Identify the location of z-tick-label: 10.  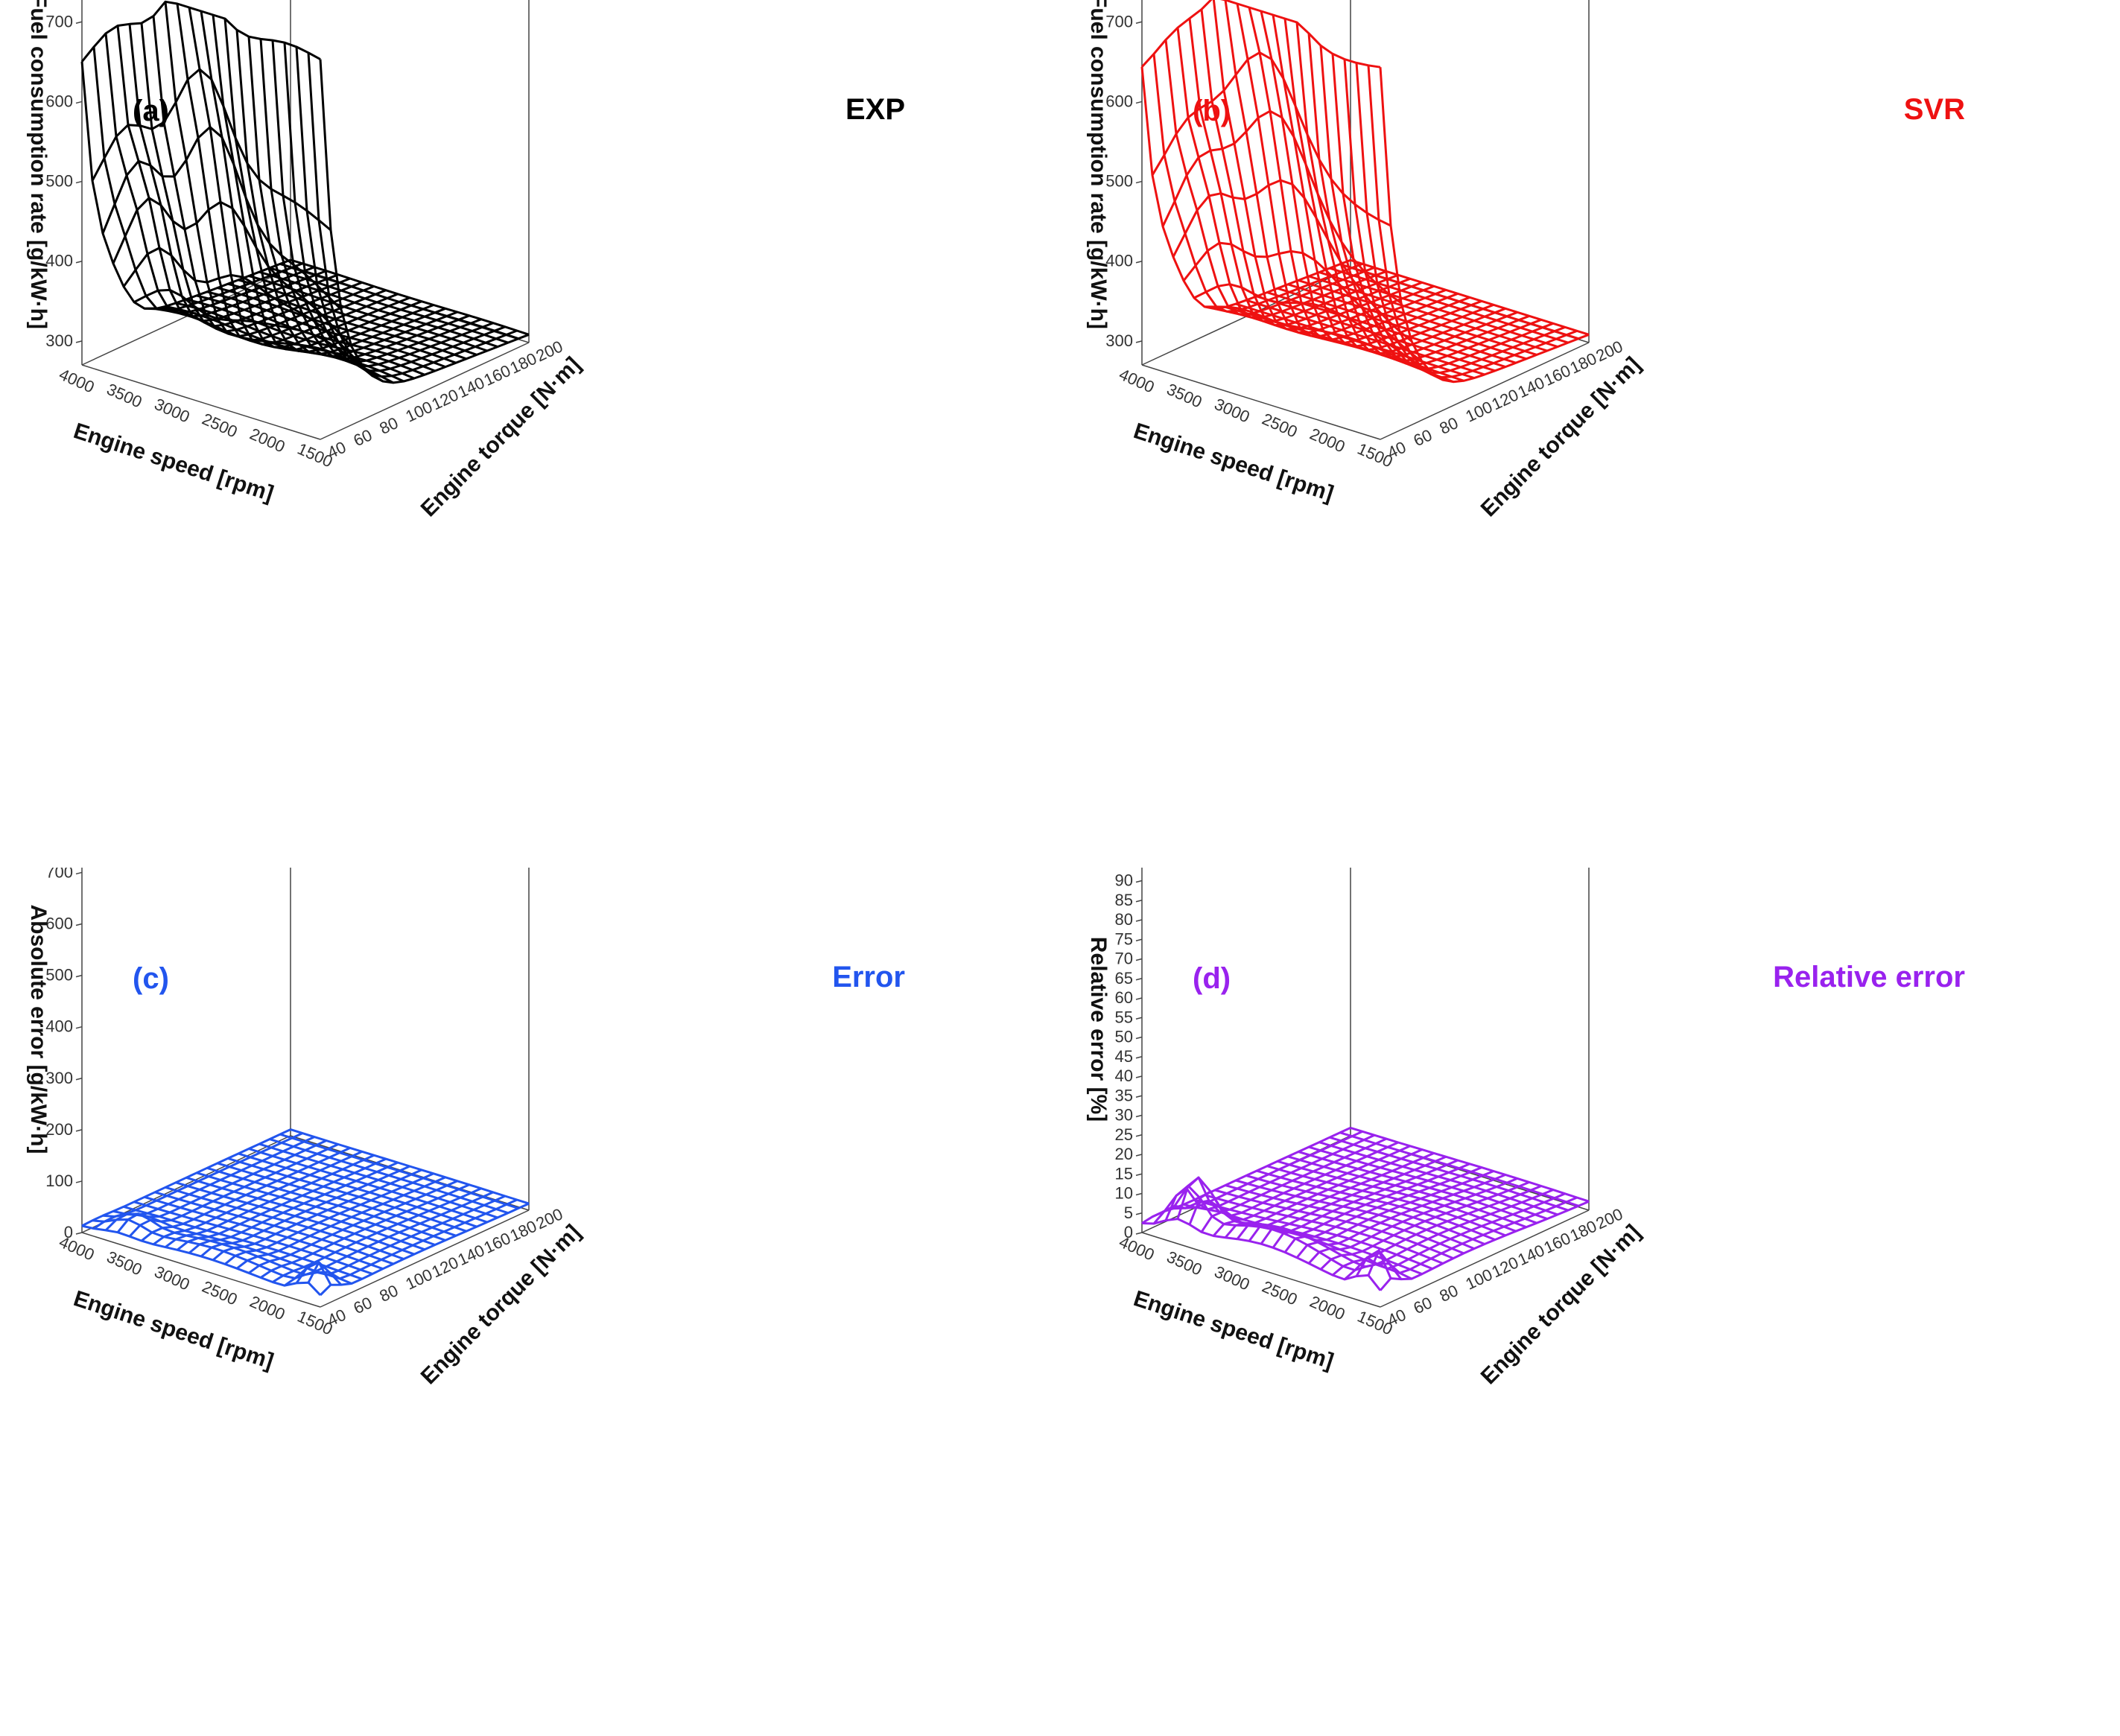
(1124, 1193).